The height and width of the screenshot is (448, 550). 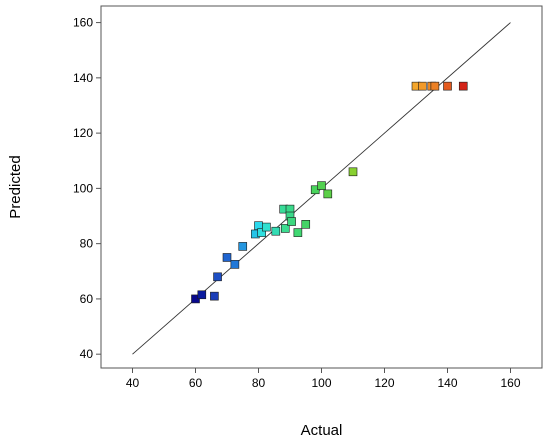 I want to click on y-axis-ticks: 40 60 80 100 120 140 160, so click(x=87, y=188).